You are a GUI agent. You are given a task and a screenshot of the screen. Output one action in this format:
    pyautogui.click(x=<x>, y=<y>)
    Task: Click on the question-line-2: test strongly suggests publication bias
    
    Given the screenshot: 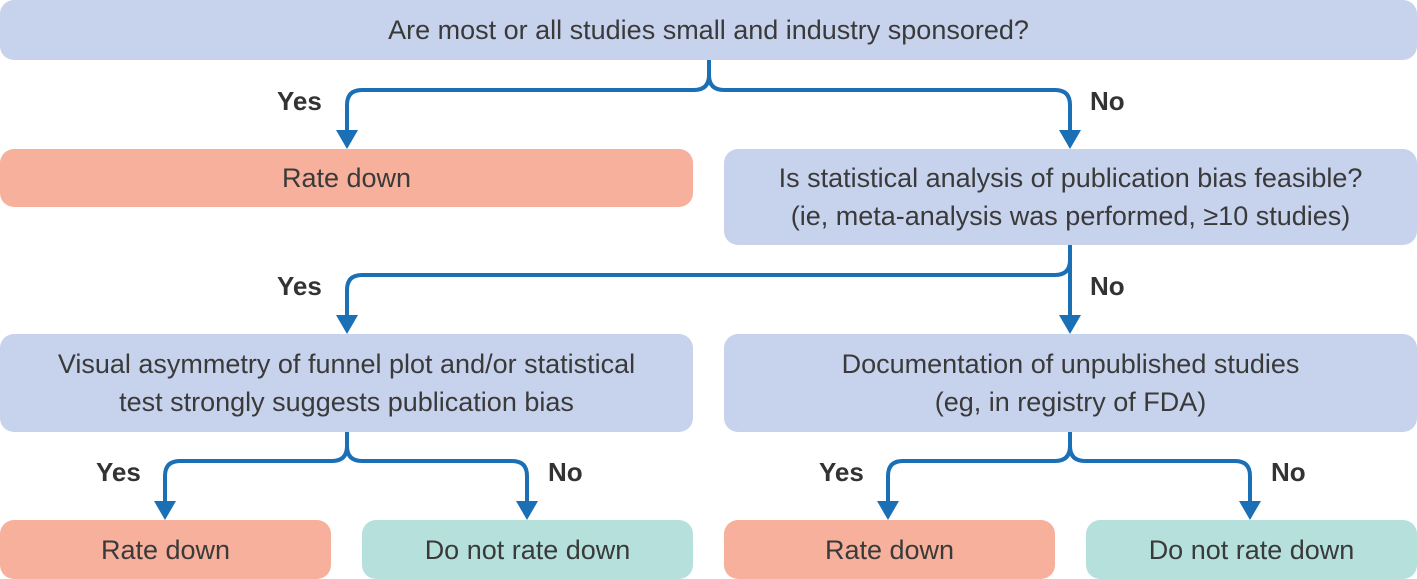 What is the action you would take?
    pyautogui.click(x=346, y=402)
    